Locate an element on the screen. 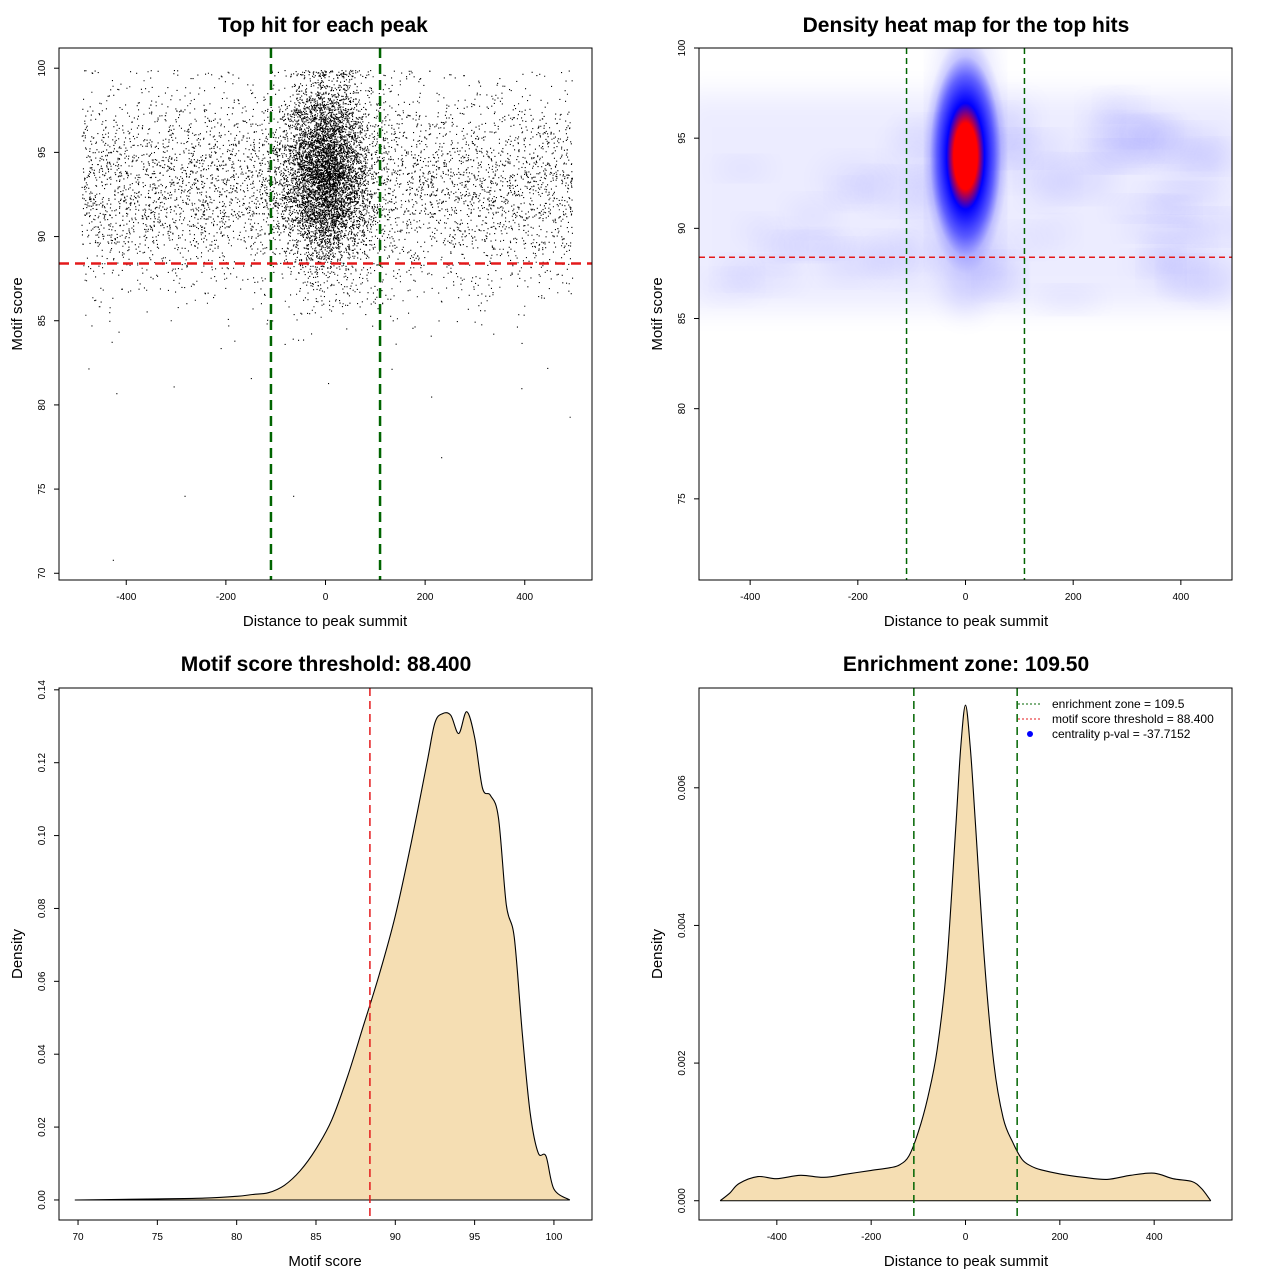 Image resolution: width=1280 pixels, height=1280 pixels. distance-density-density-curve is located at coordinates (965, 953).